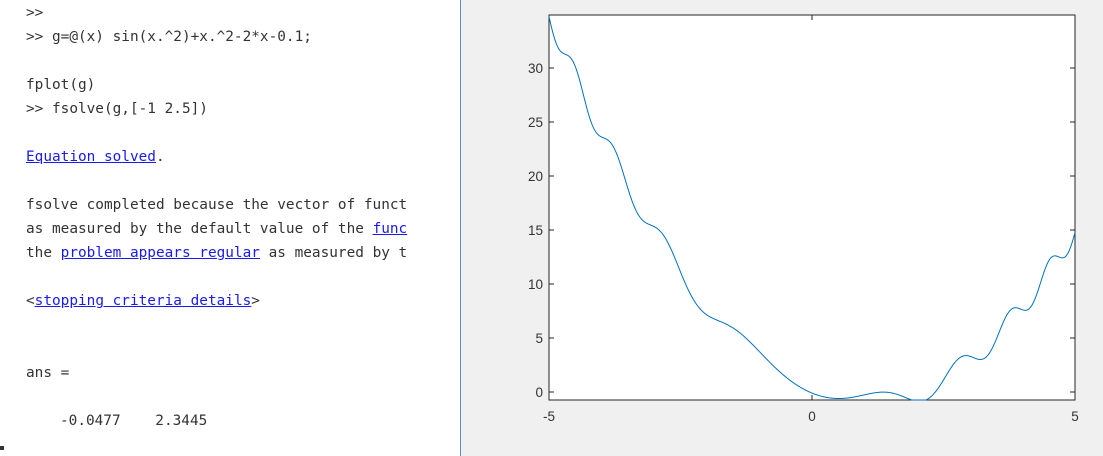  I want to click on message-line-2-text: as measured by the default value of the, so click(199, 229).